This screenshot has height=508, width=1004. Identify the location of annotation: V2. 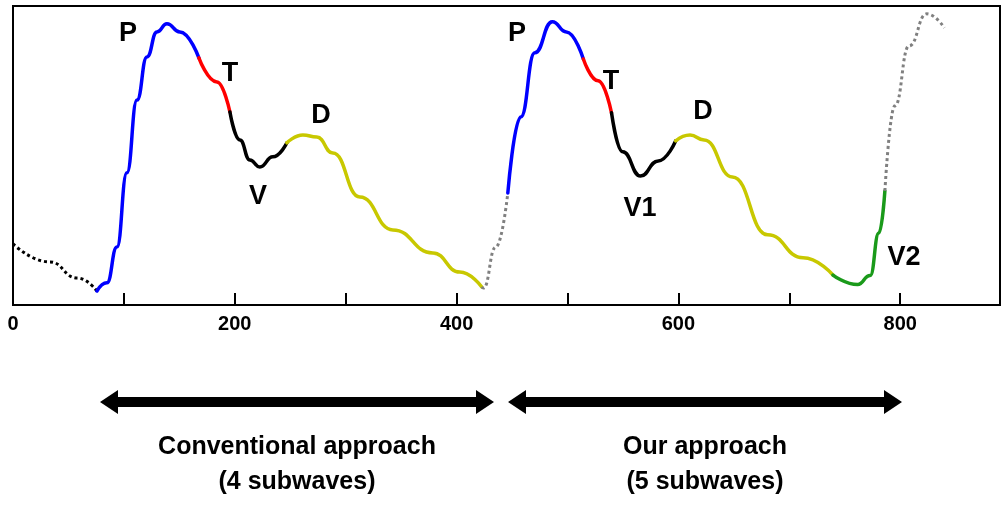
(904, 256).